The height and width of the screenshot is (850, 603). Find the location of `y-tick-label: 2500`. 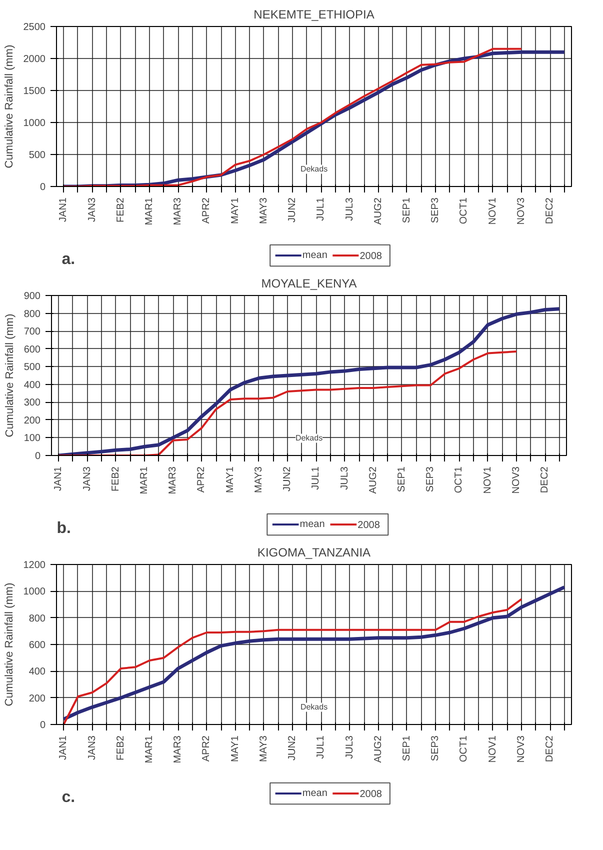

y-tick-label: 2500 is located at coordinates (34, 27).